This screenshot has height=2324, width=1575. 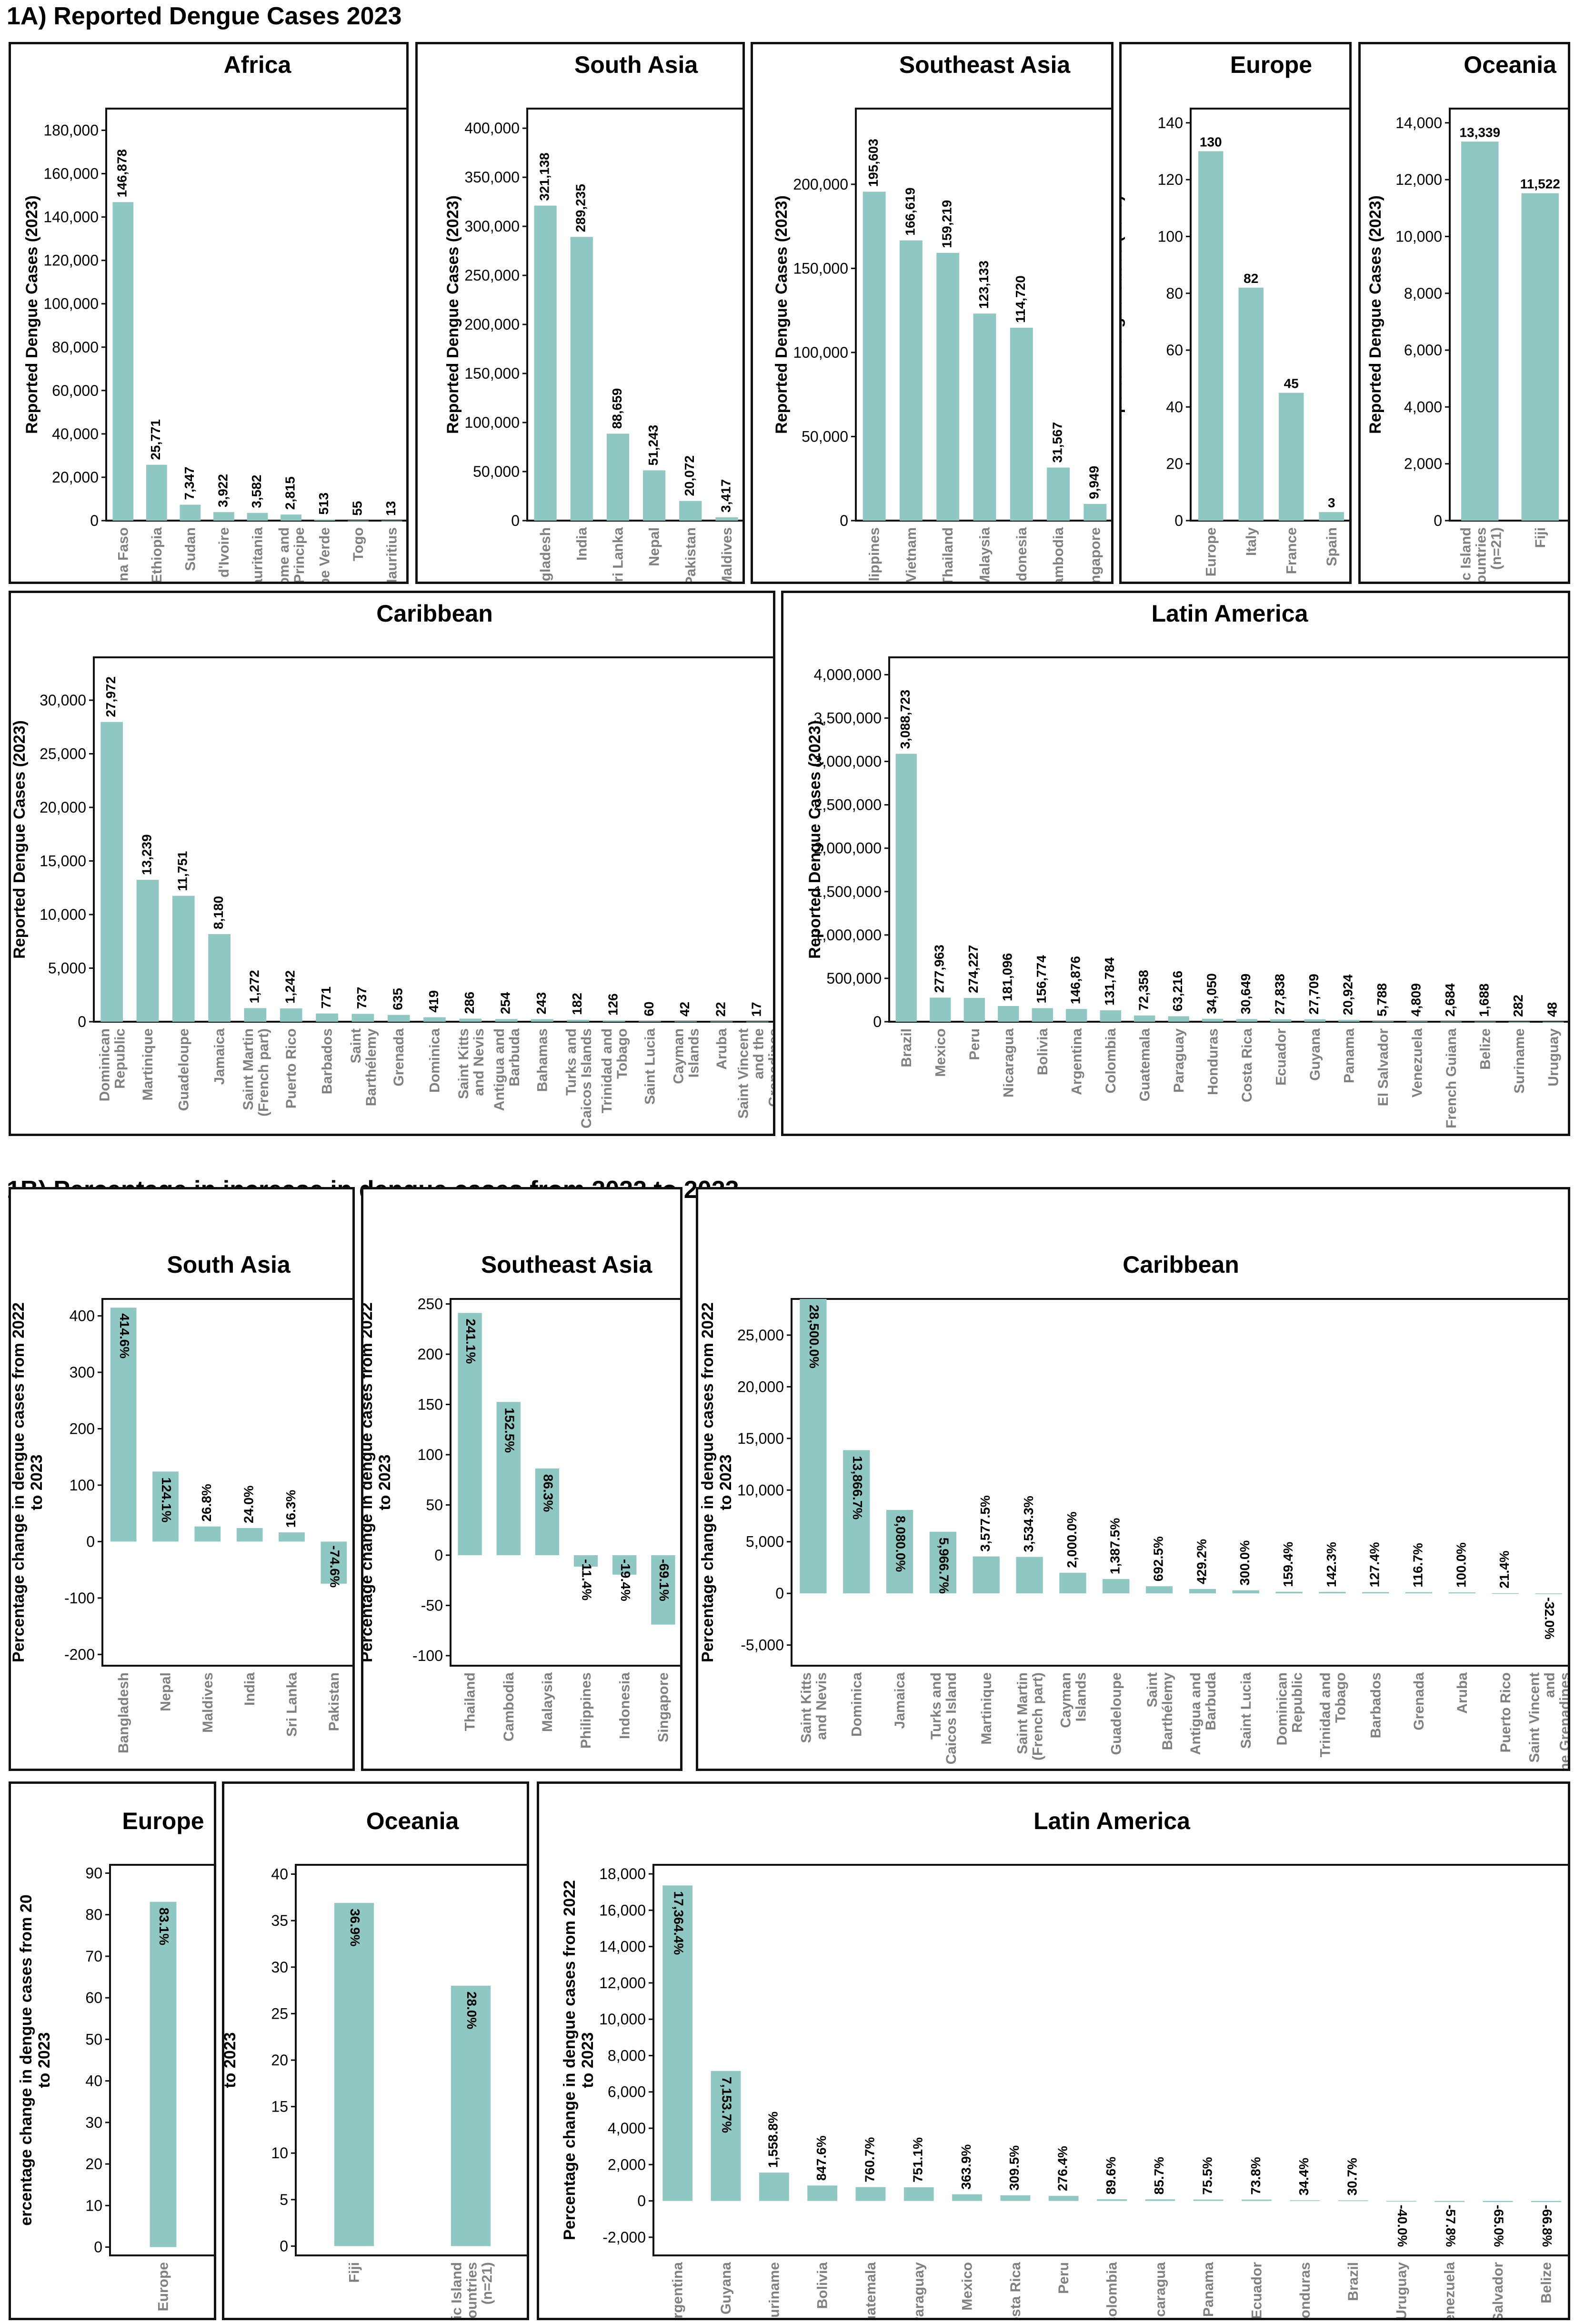 What do you see at coordinates (256, 491) in the screenshot?
I see `value-label: 3,582` at bounding box center [256, 491].